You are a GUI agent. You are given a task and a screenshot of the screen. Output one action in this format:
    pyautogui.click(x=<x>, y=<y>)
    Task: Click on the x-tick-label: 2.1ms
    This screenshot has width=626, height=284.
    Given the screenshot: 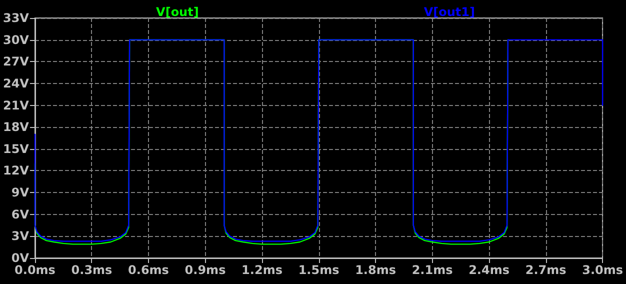 What is the action you would take?
    pyautogui.click(x=432, y=270)
    